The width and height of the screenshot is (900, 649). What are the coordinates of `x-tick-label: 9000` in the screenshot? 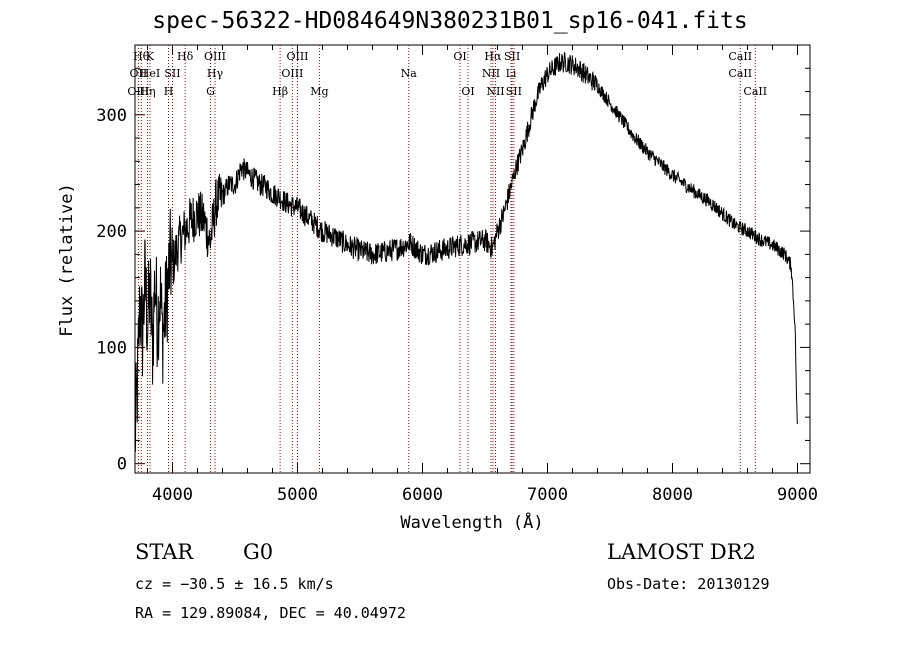 It's located at (797, 495).